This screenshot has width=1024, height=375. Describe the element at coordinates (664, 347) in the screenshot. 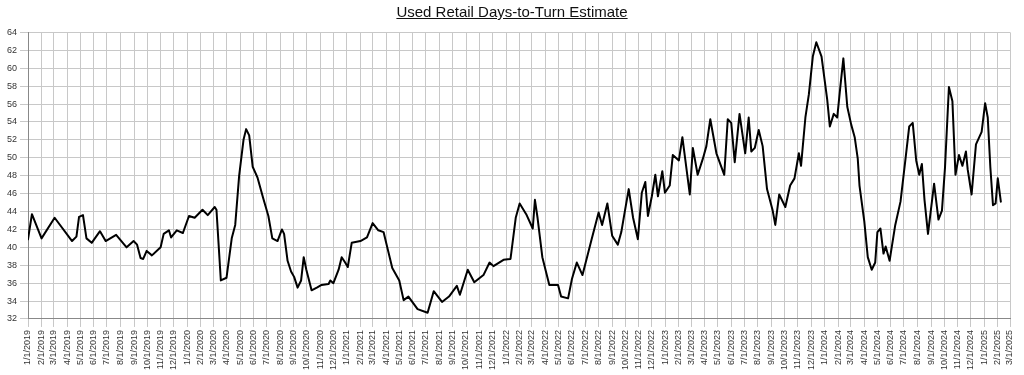

I see `x-tick-label: 1/1/2023` at that location.